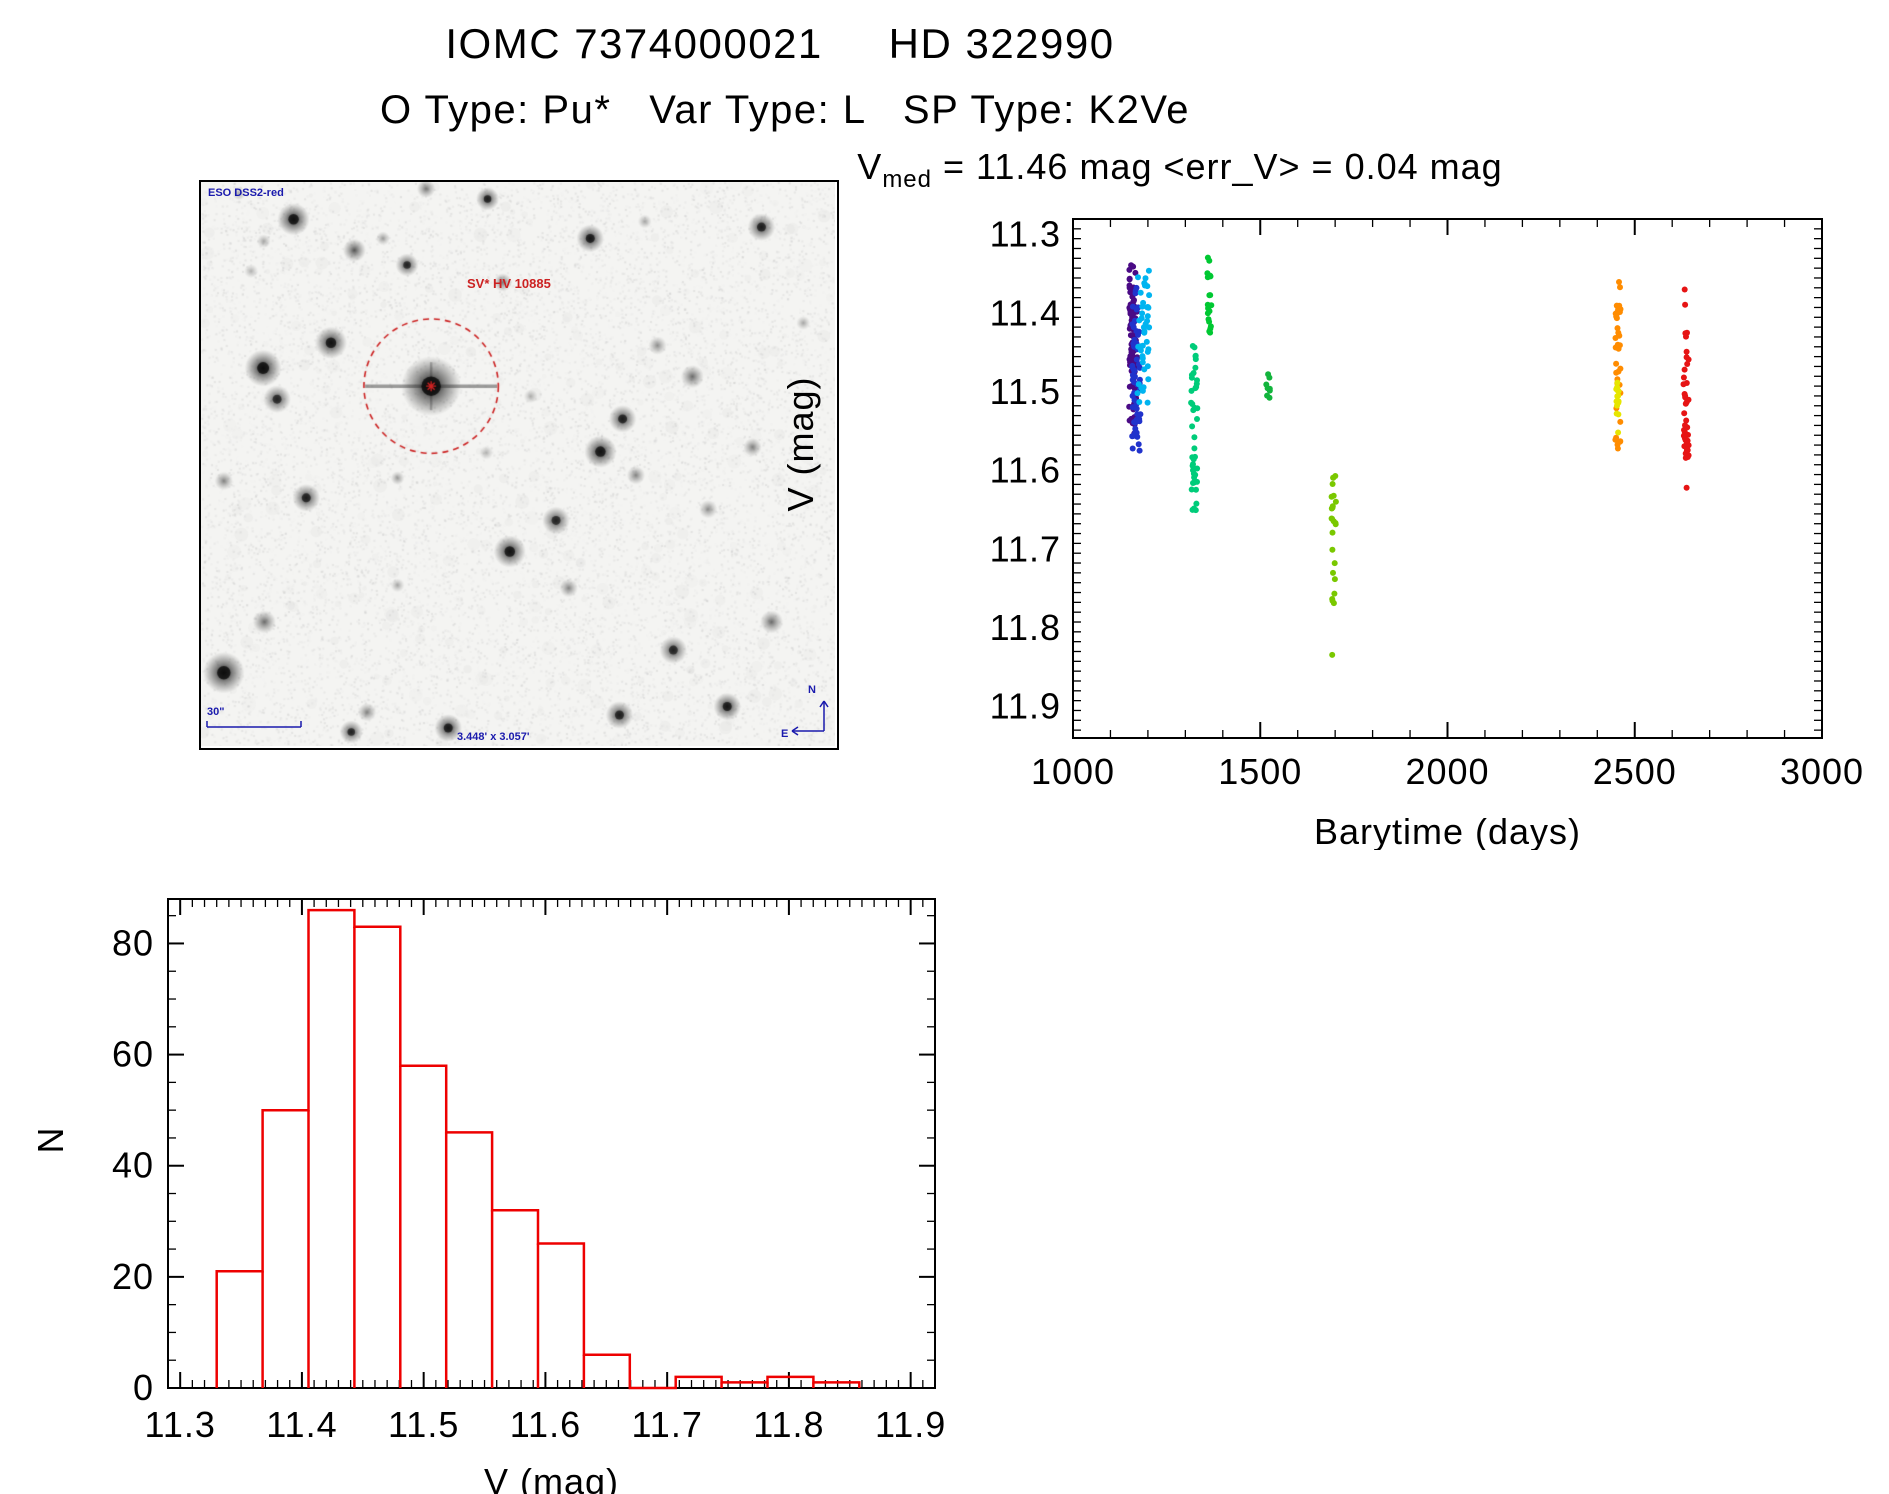 This screenshot has width=1889, height=1494. What do you see at coordinates (1194, 428) in the screenshot?
I see `cluster-epoch-2-springgreen` at bounding box center [1194, 428].